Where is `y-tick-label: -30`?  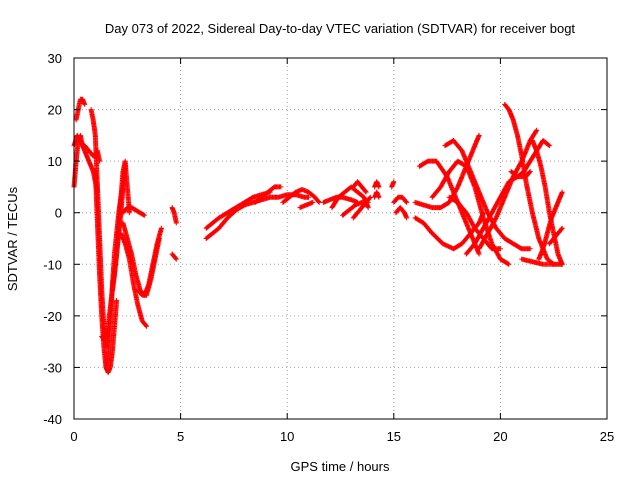
y-tick-label: -30 is located at coordinates (52, 367).